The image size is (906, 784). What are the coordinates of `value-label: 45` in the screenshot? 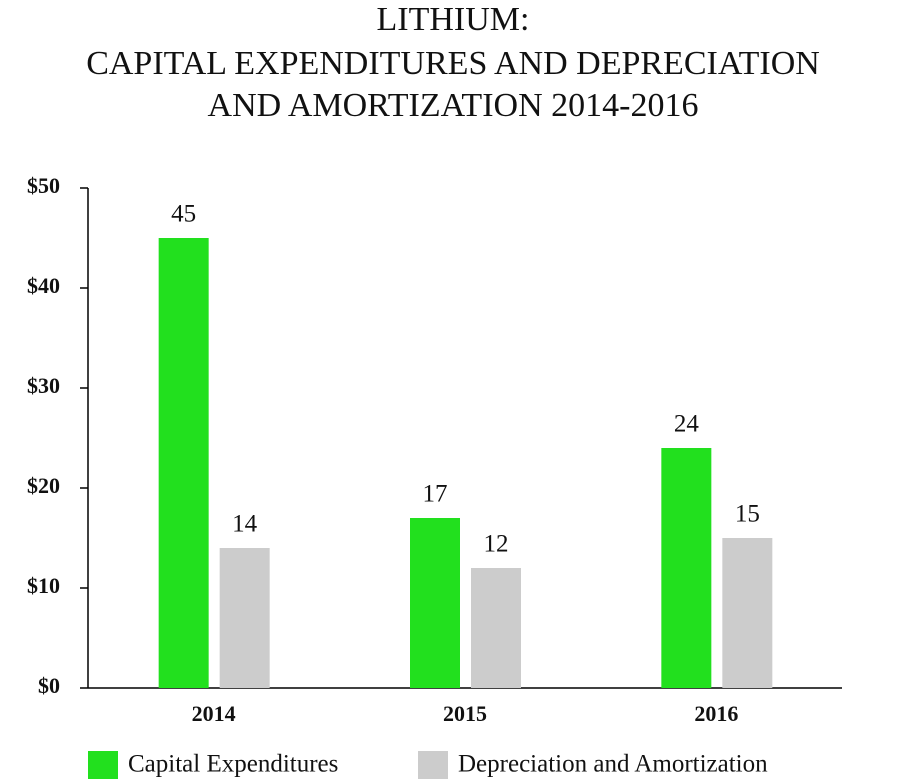 It's located at (183, 214).